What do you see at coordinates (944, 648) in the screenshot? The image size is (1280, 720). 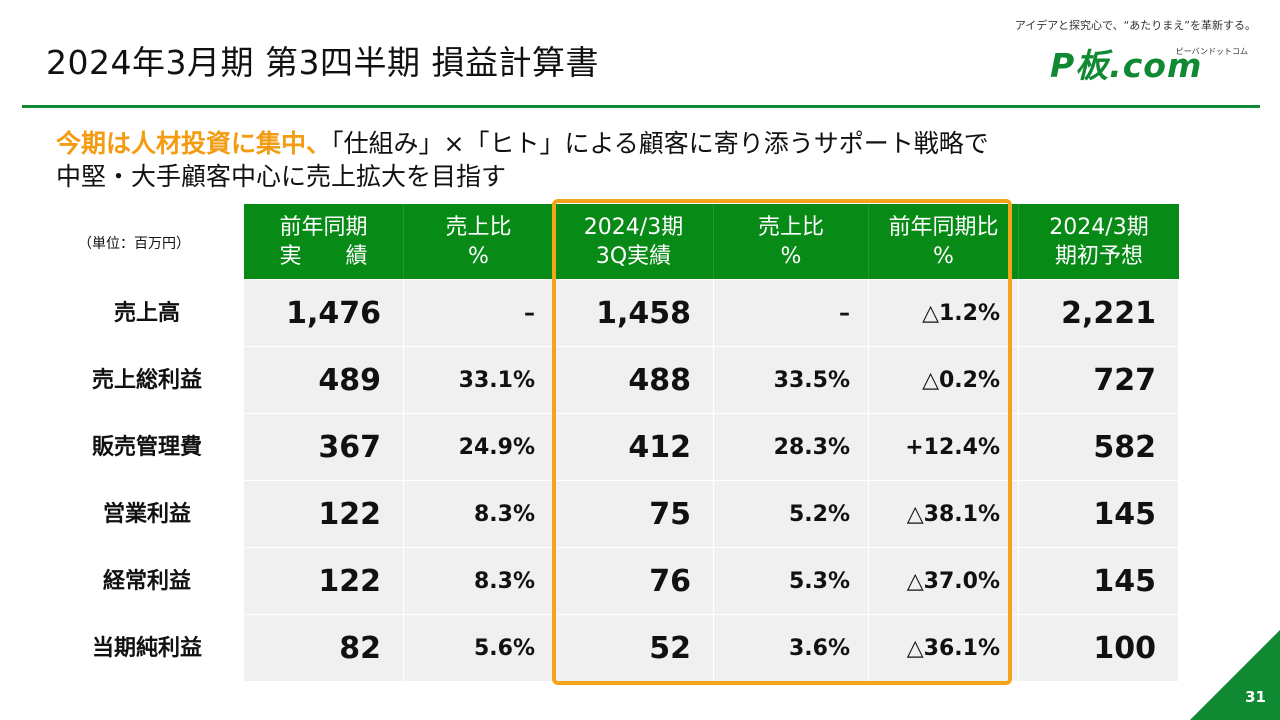 I see `table-cell: △36.1%` at bounding box center [944, 648].